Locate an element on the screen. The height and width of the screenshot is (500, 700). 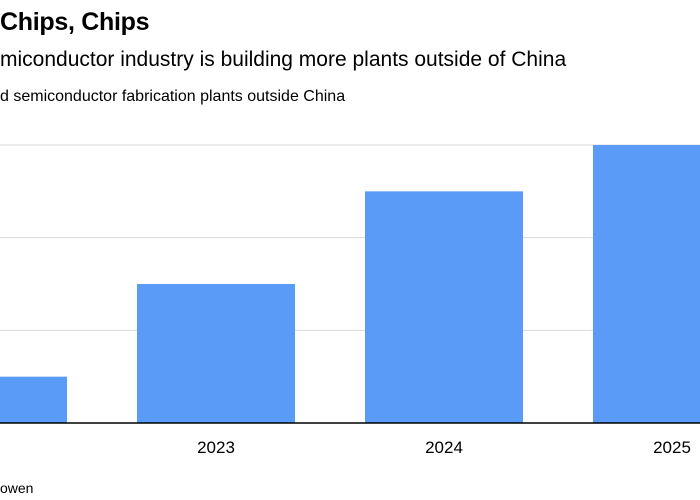
x-tick-labels: 22202320242025 is located at coordinates (444, 447).